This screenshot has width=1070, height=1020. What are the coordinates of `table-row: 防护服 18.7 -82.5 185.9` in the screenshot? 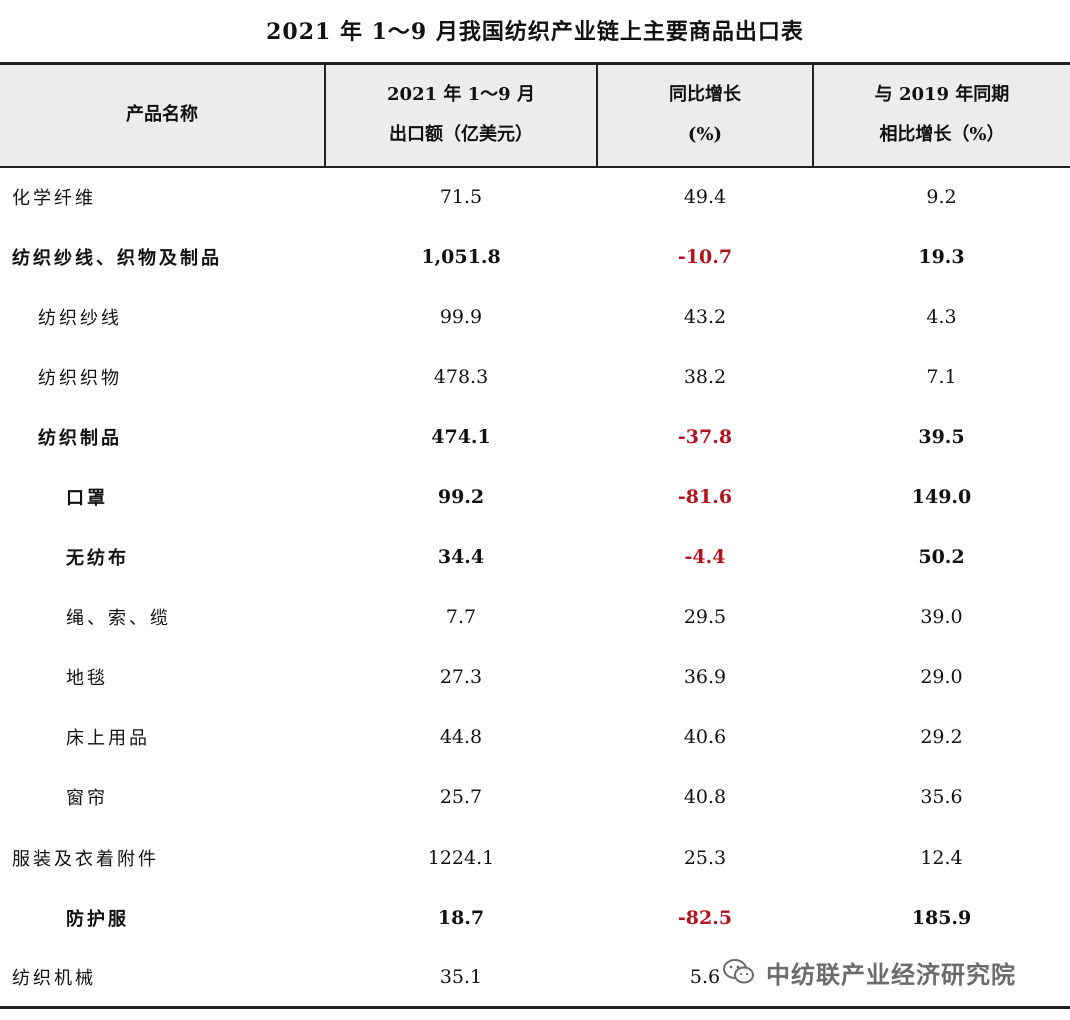 It's located at (535, 918).